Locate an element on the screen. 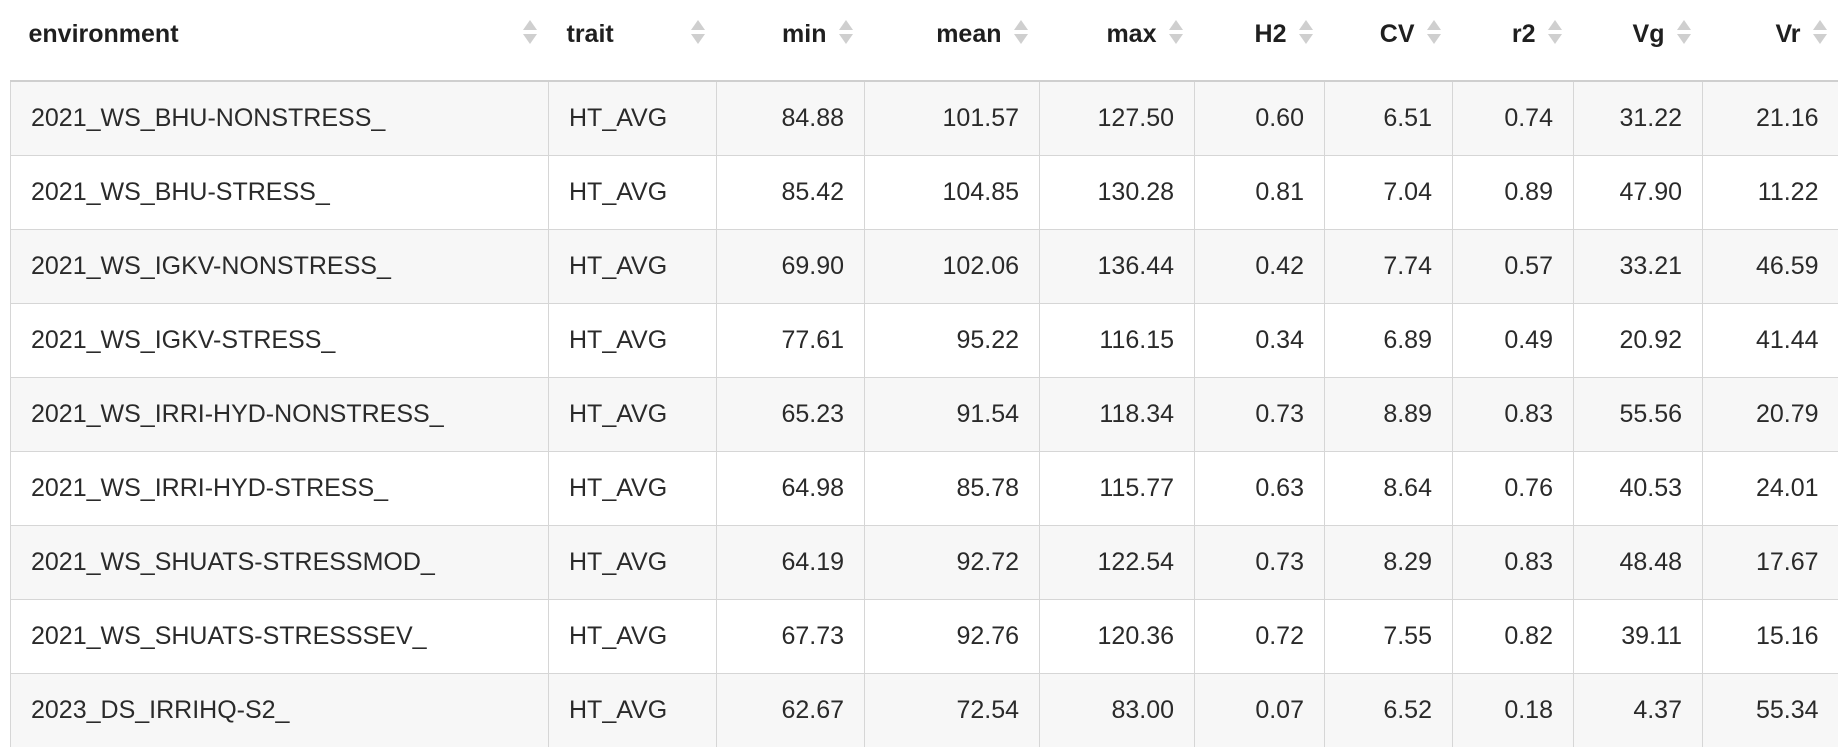 The width and height of the screenshot is (1838, 747). column-header-min: min is located at coordinates (791, 40).